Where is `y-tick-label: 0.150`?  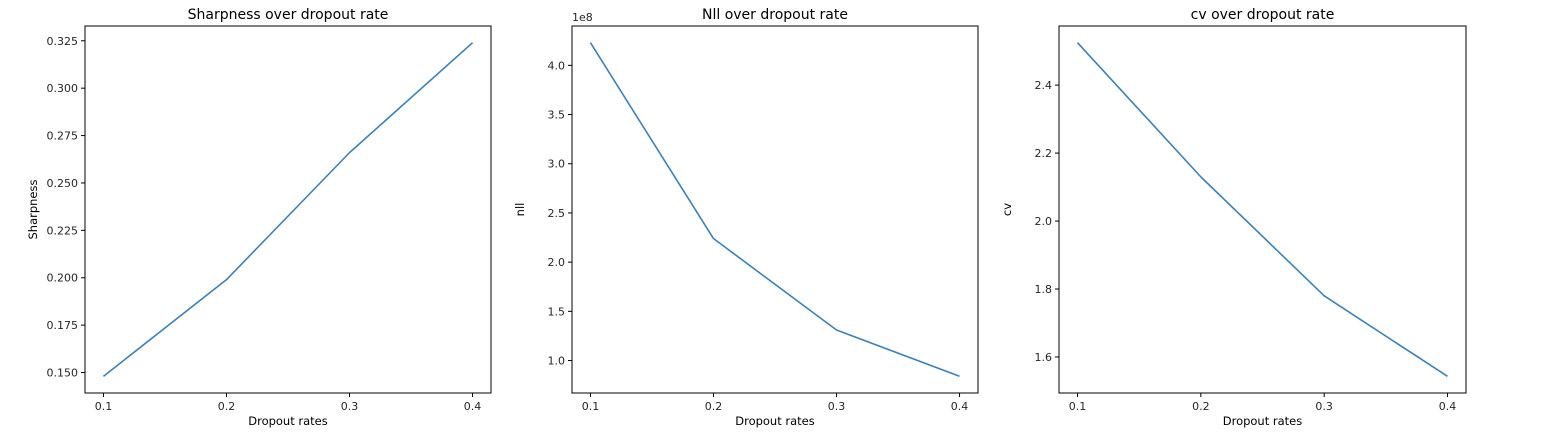 y-tick-label: 0.150 is located at coordinates (63, 373).